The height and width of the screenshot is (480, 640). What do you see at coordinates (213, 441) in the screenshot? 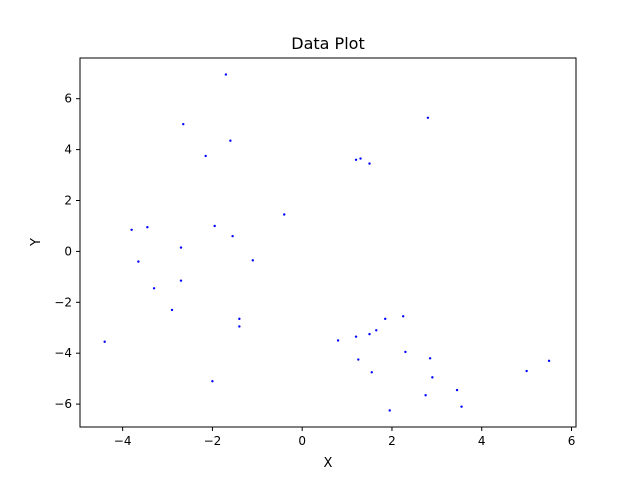
I see `x-tick-label: −2` at bounding box center [213, 441].